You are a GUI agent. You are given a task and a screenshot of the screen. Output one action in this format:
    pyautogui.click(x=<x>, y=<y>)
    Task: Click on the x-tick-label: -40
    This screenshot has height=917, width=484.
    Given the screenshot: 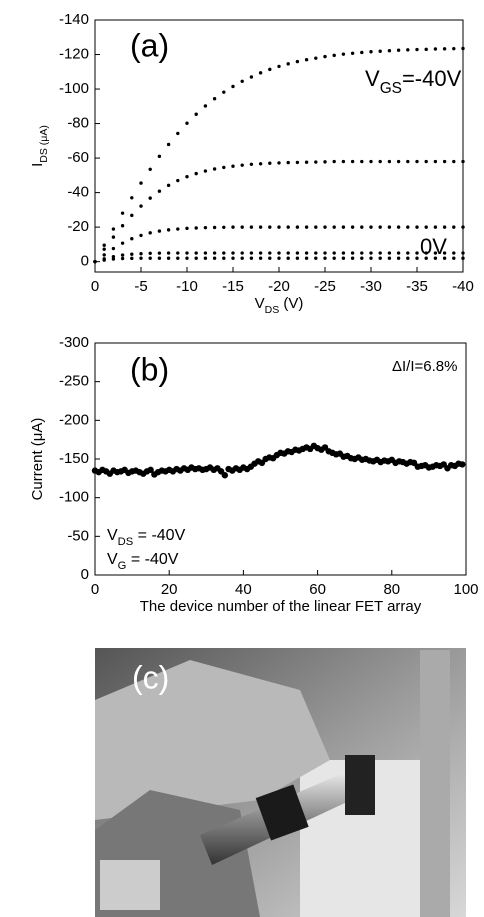 What is the action you would take?
    pyautogui.click(x=463, y=286)
    